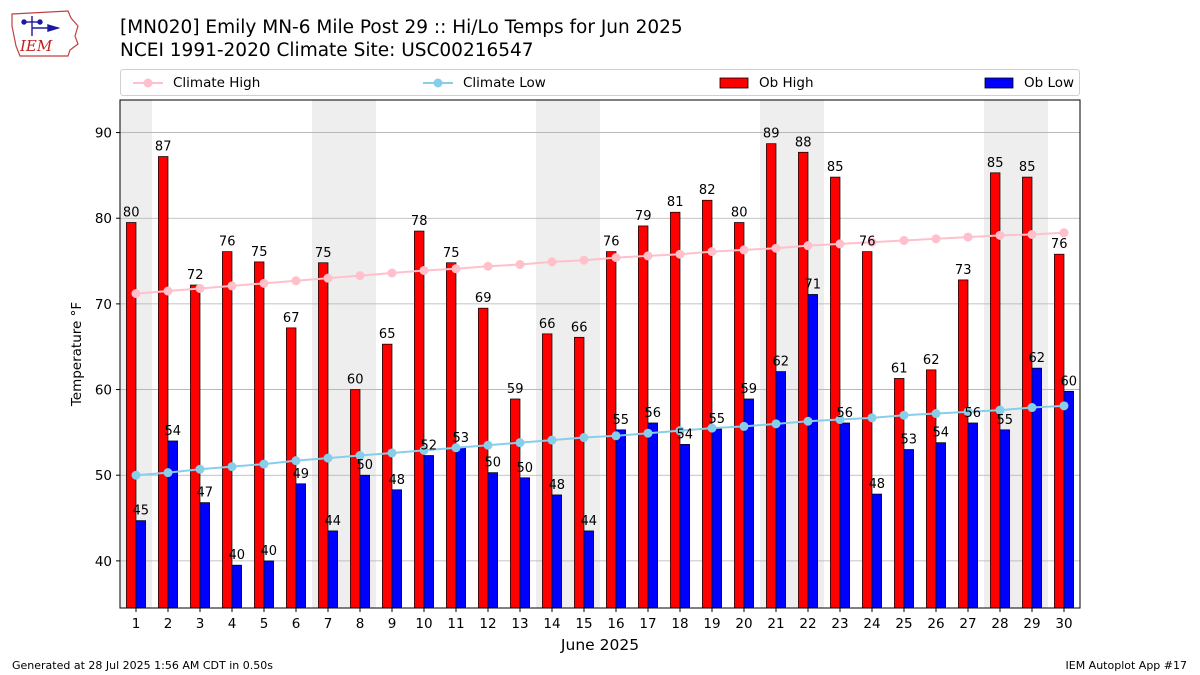 The width and height of the screenshot is (1200, 675). What do you see at coordinates (103, 219) in the screenshot?
I see `y-tick-label: 80` at bounding box center [103, 219].